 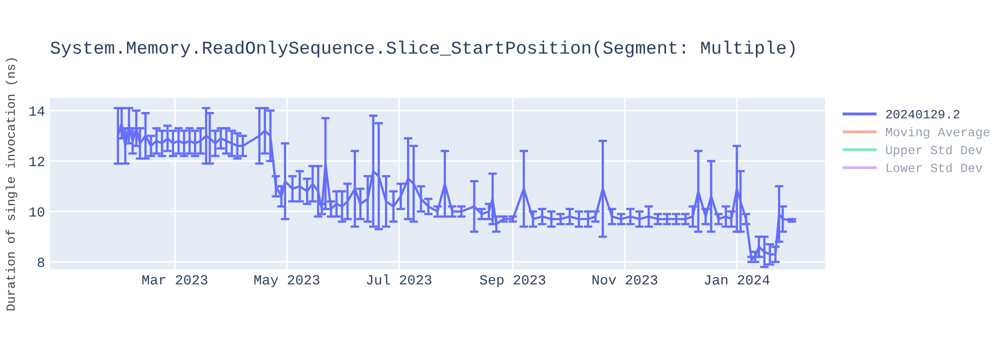 I want to click on x-tick-label: Sep 2023, so click(x=513, y=281).